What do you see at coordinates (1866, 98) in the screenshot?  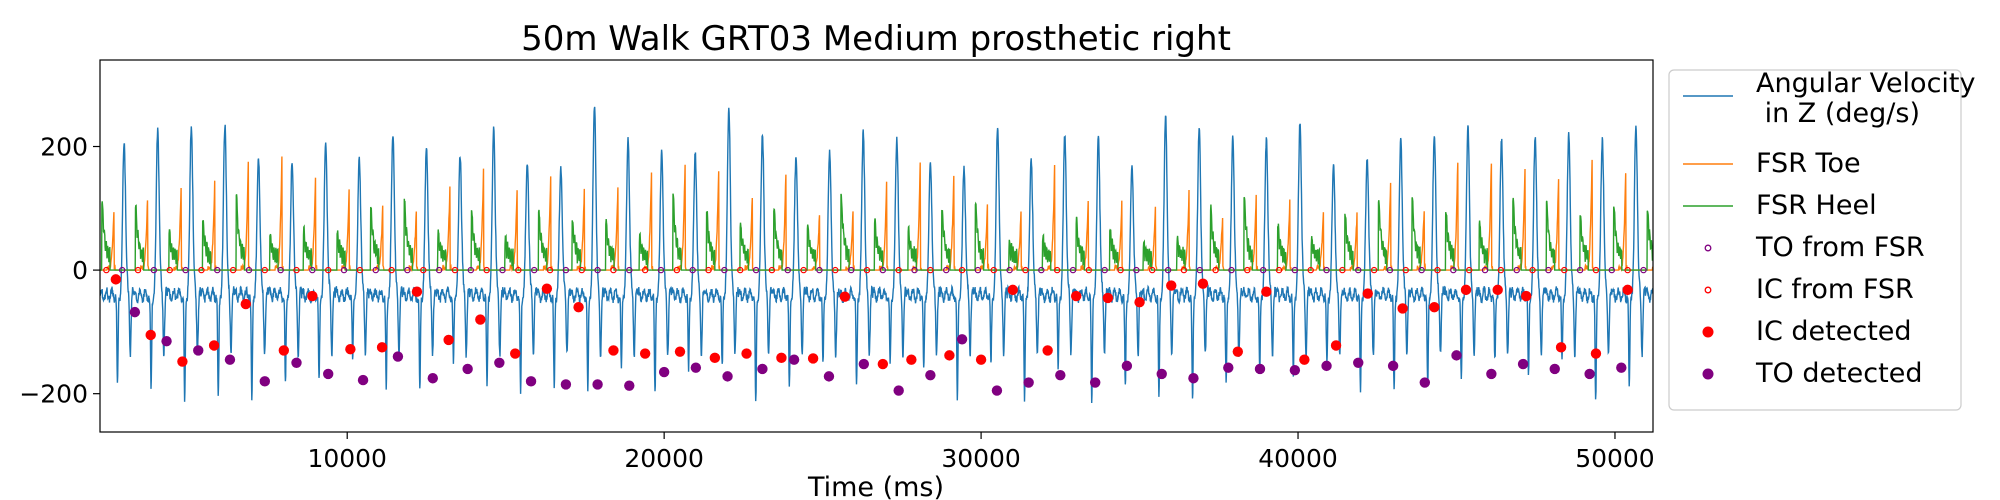 I see `legend-label-angular-velocity-in-z-deg-s: Angular Velocity in Z (deg/s)` at bounding box center [1866, 98].